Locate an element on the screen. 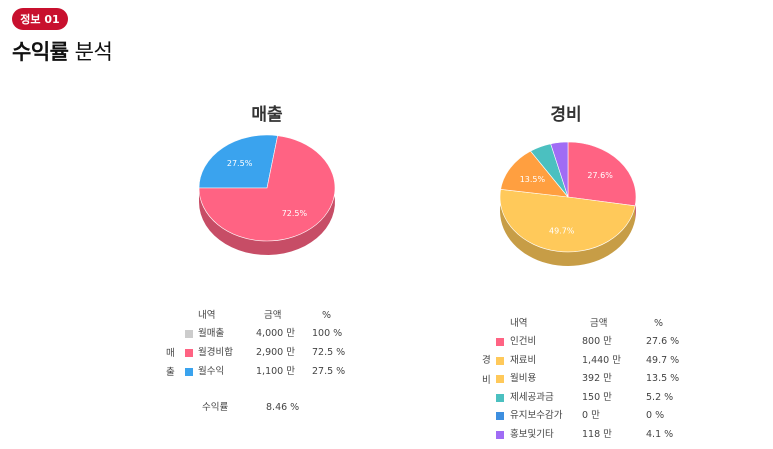 The image size is (773, 449). expense-name: 제세공과금 is located at coordinates (532, 397).